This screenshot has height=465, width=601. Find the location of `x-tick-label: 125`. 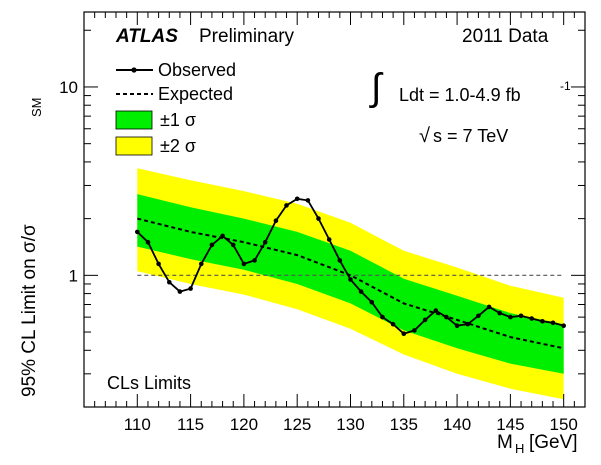

x-tick-label: 125 is located at coordinates (297, 424).